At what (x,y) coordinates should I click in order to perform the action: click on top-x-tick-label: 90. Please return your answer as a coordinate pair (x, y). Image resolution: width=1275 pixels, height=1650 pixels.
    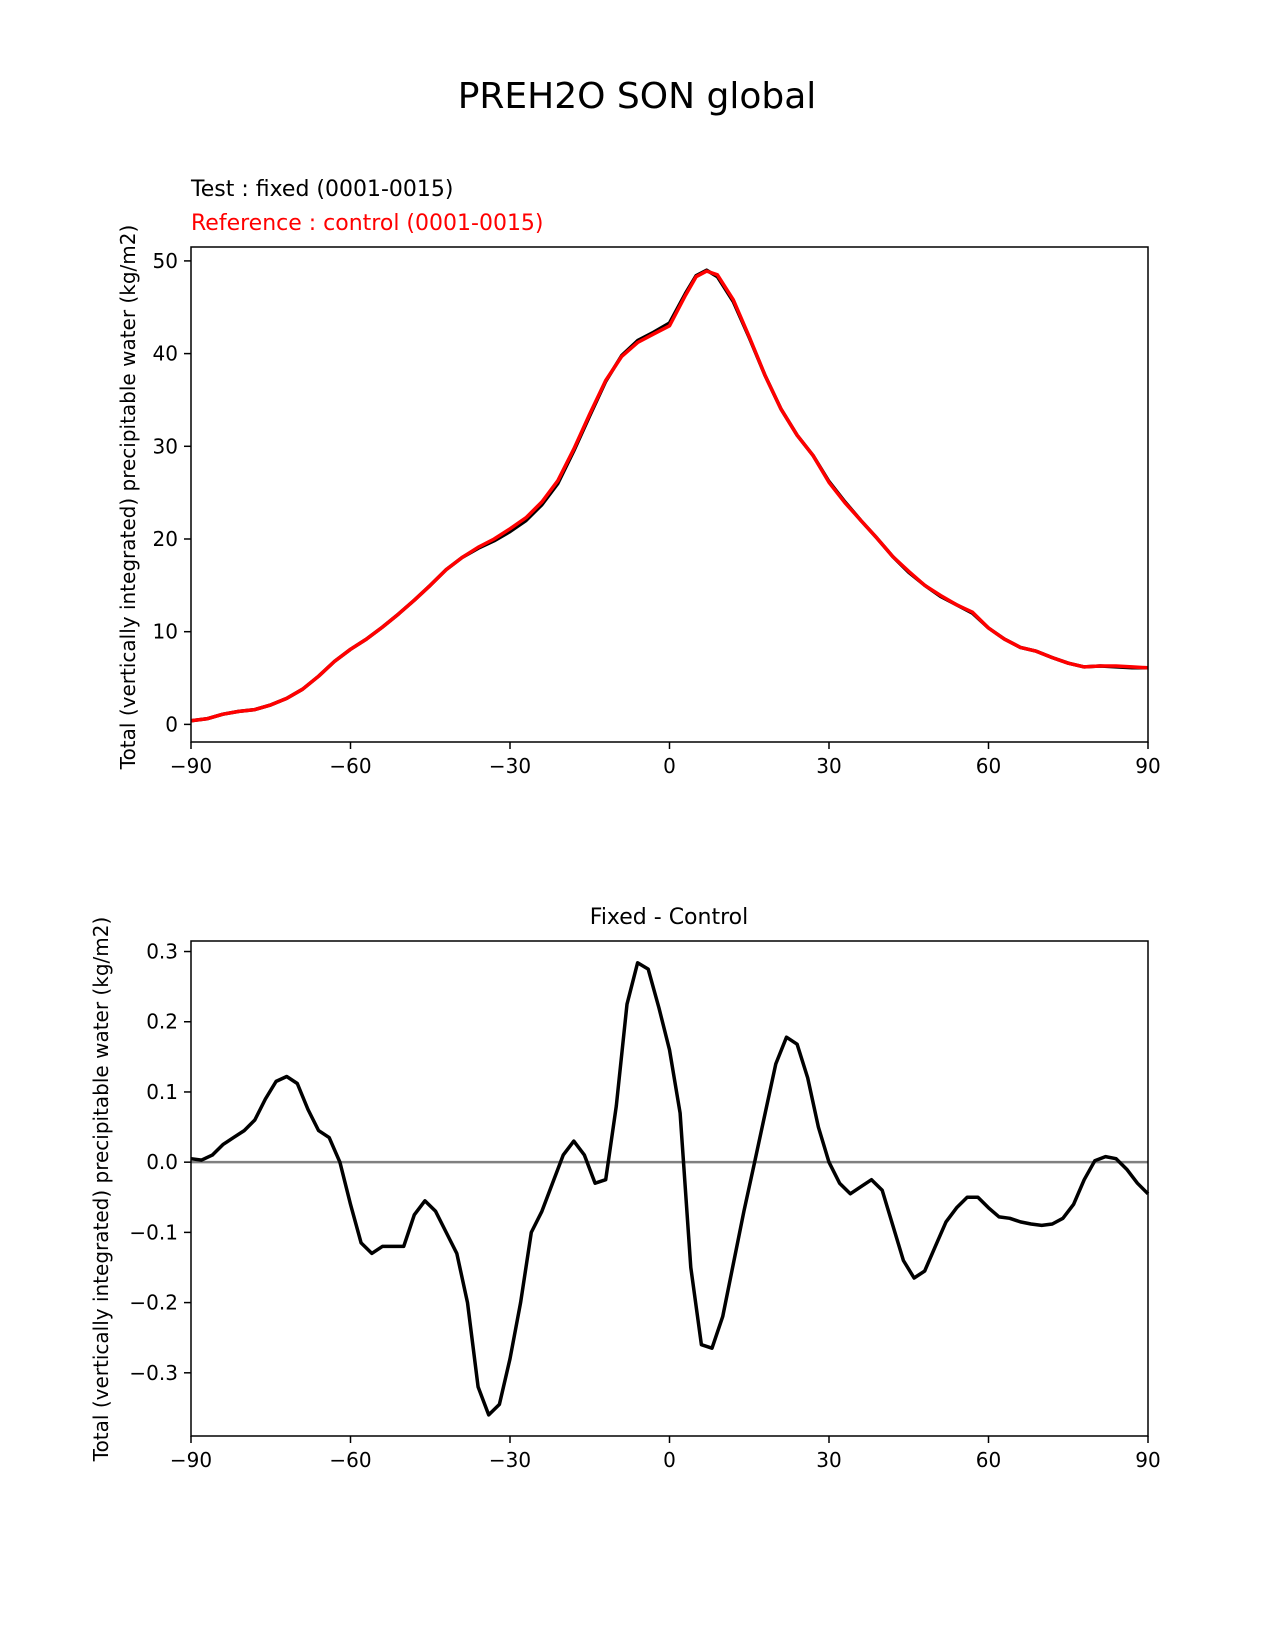
    Looking at the image, I should click on (1147, 766).